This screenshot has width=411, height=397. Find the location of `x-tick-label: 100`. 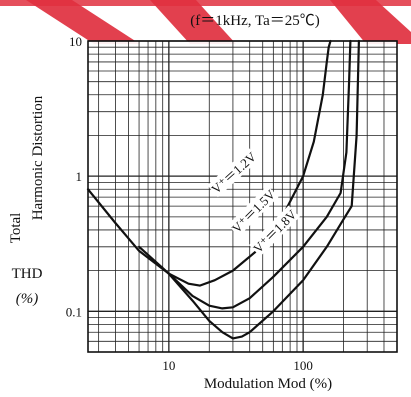

x-tick-label: 100 is located at coordinates (303, 365).